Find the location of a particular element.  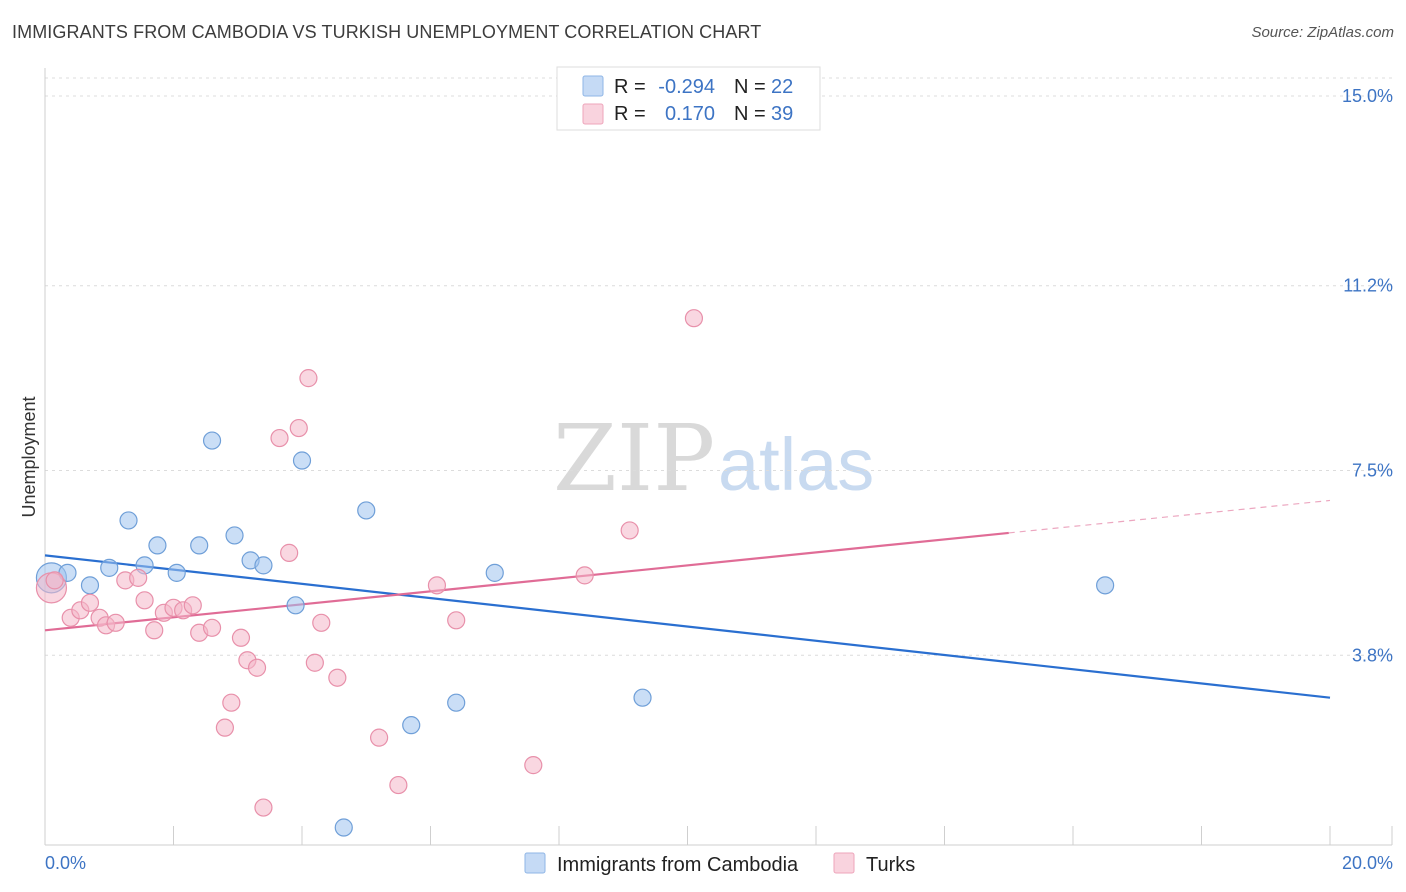

trend-line-cambodia is located at coordinates (687, 626).